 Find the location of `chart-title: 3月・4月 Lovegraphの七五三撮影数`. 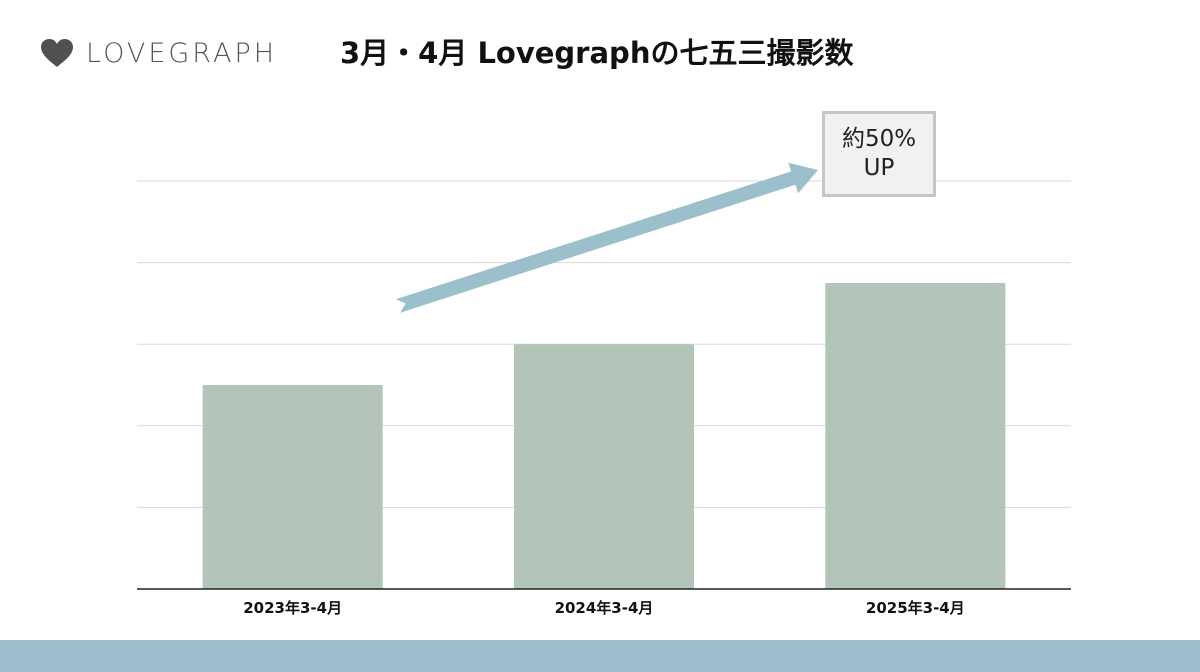

chart-title: 3月・4月 Lovegraphの七五三撮影数 is located at coordinates (597, 53).